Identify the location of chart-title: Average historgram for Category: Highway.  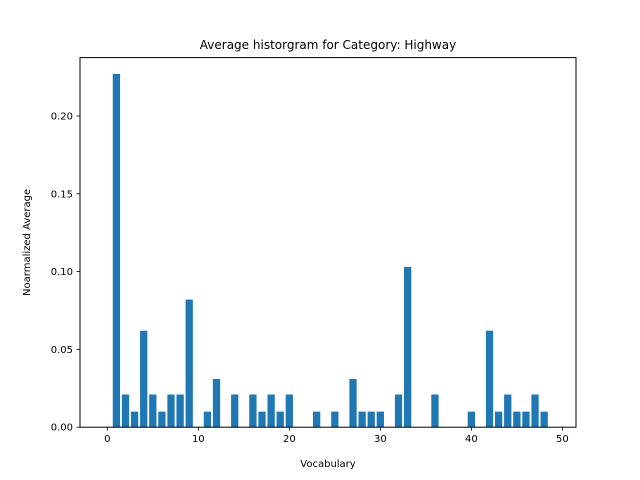
(328, 45).